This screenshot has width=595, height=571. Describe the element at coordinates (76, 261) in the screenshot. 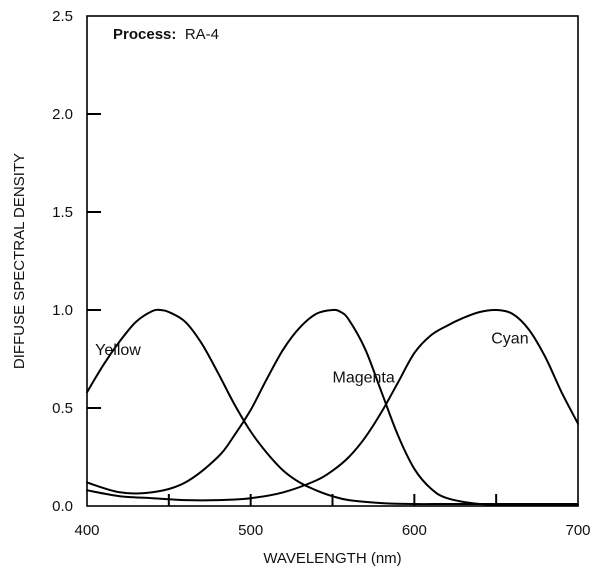

I see `y-axis-ticks: 0.0 0.5 1.0 1.5 2.0 2.5` at that location.